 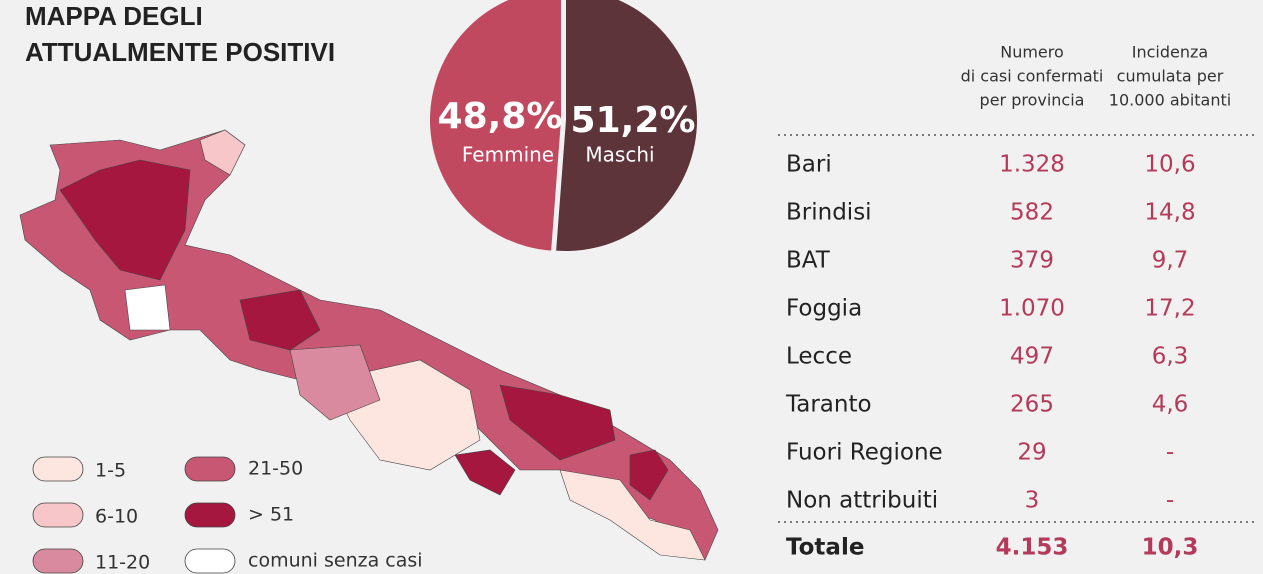 I want to click on table-cell: 6,3, so click(x=1170, y=357).